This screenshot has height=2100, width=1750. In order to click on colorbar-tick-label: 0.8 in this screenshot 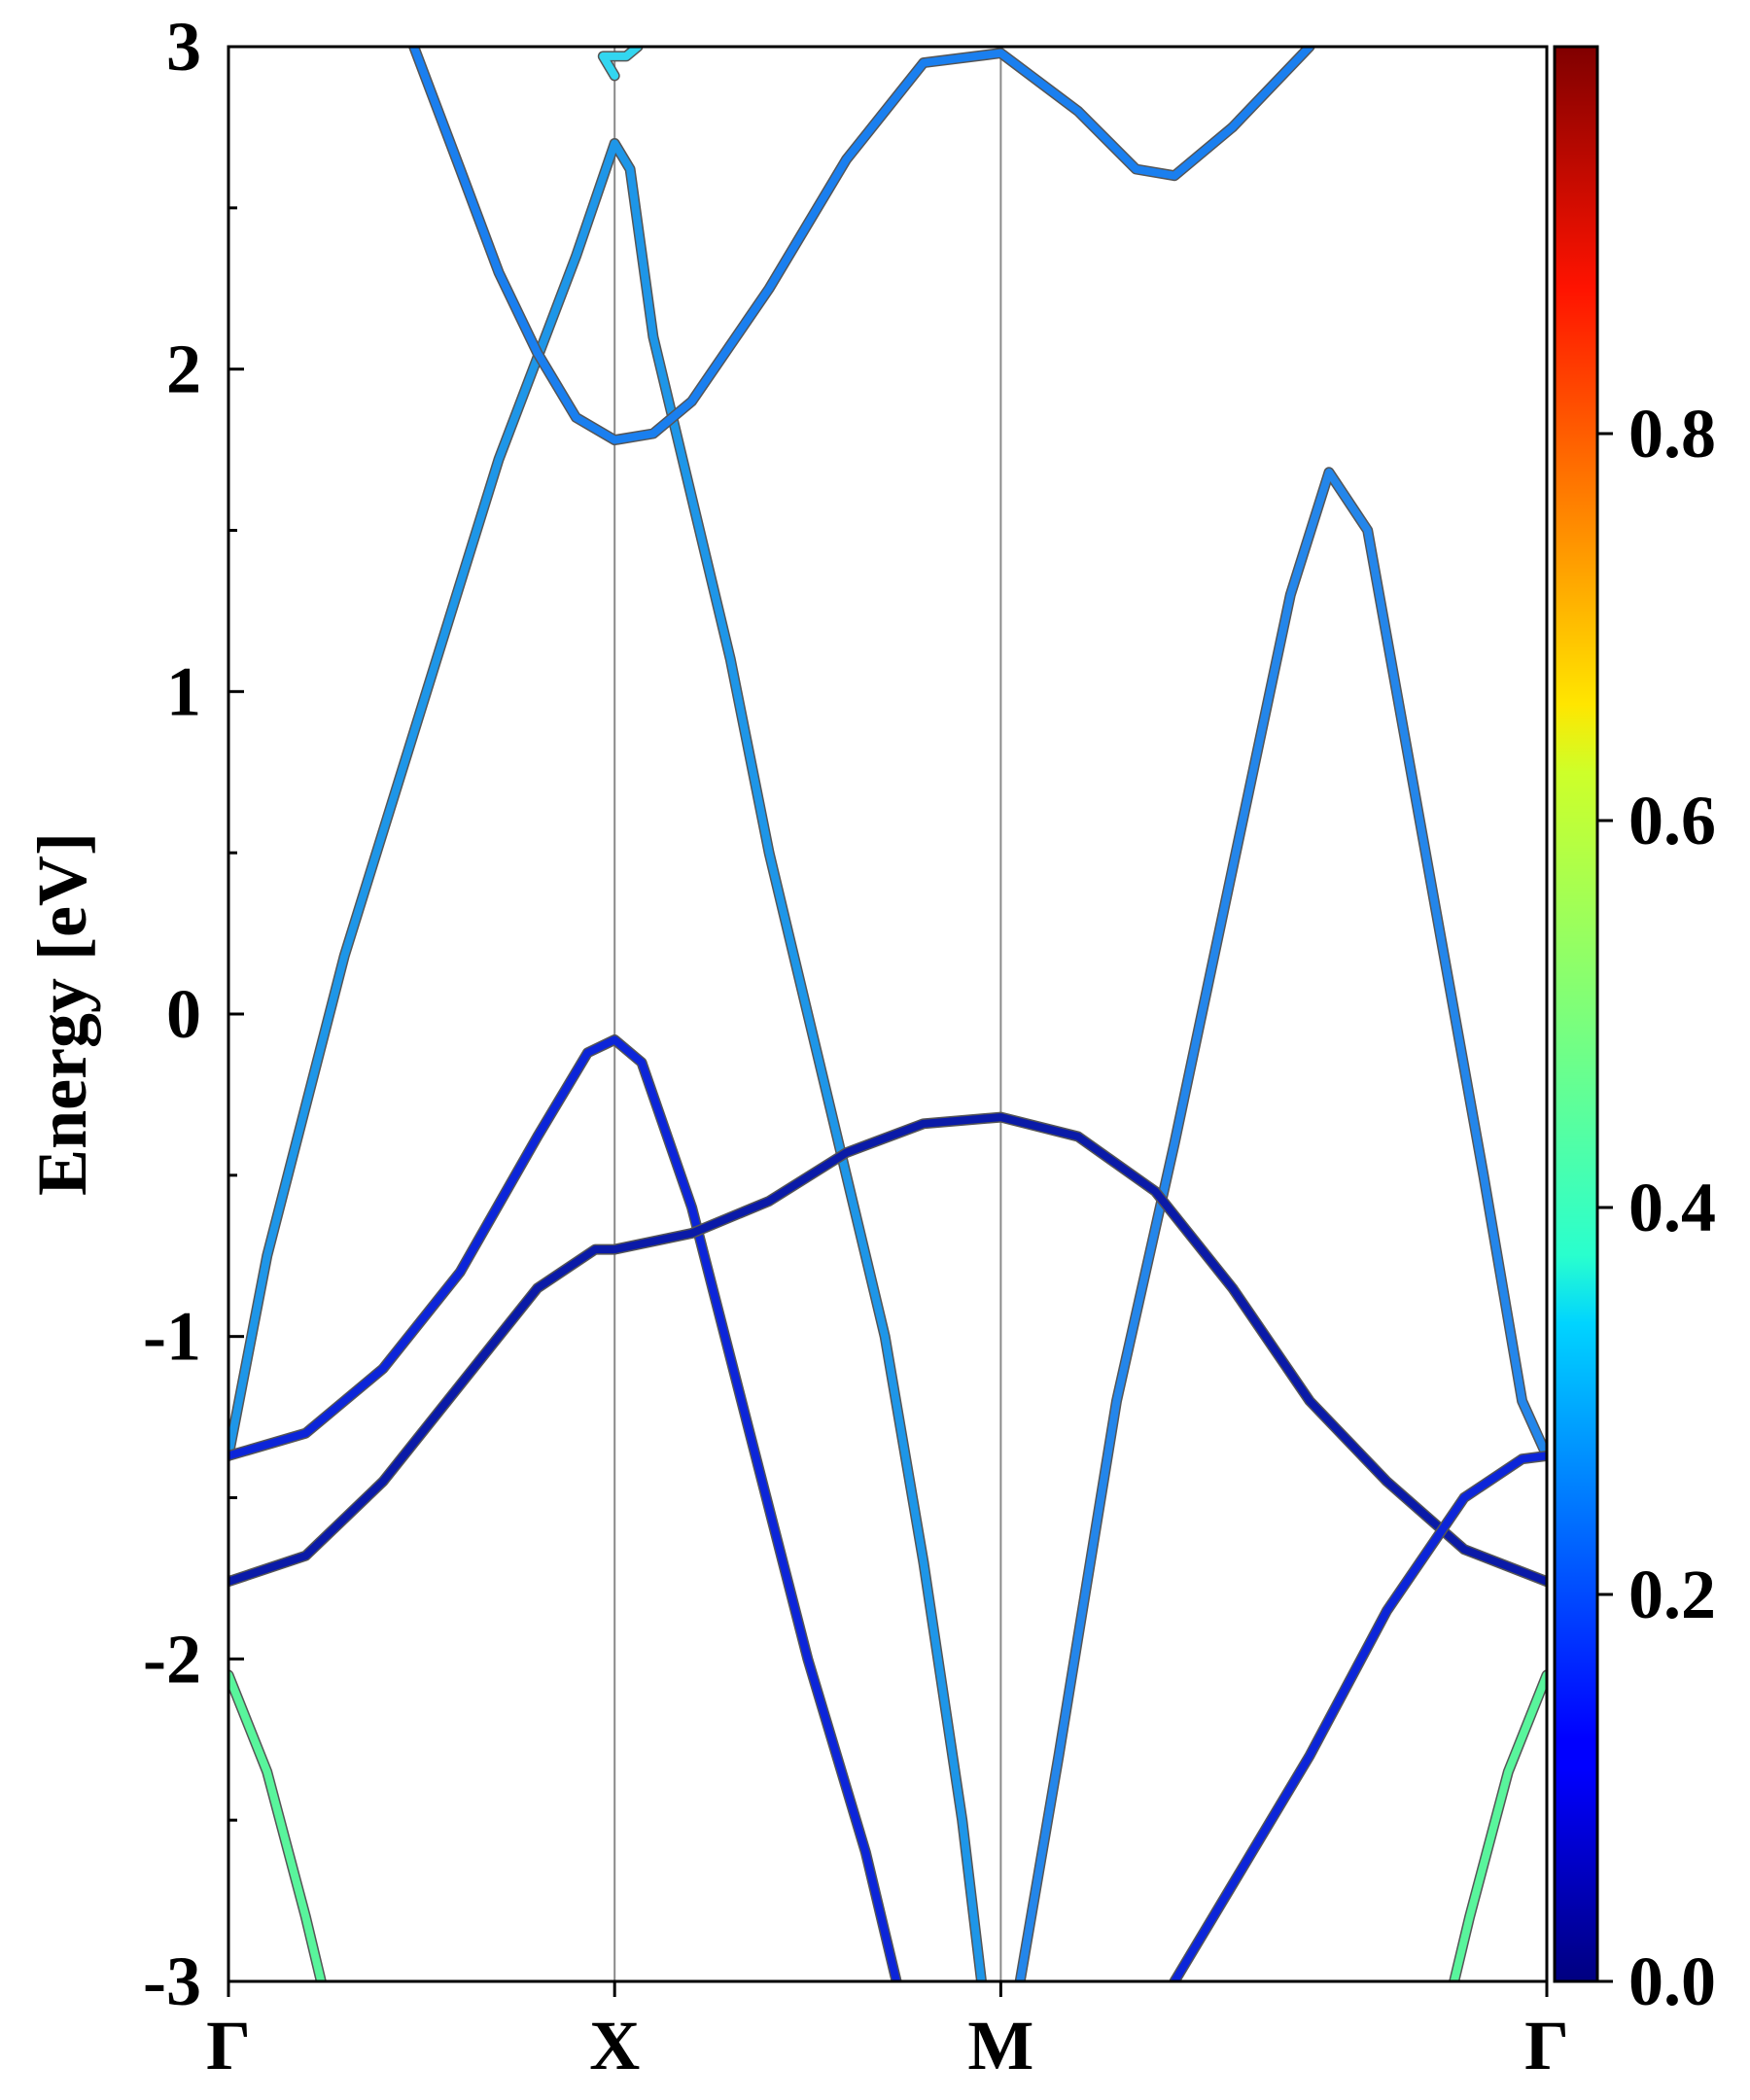, I will do `click(1672, 433)`.